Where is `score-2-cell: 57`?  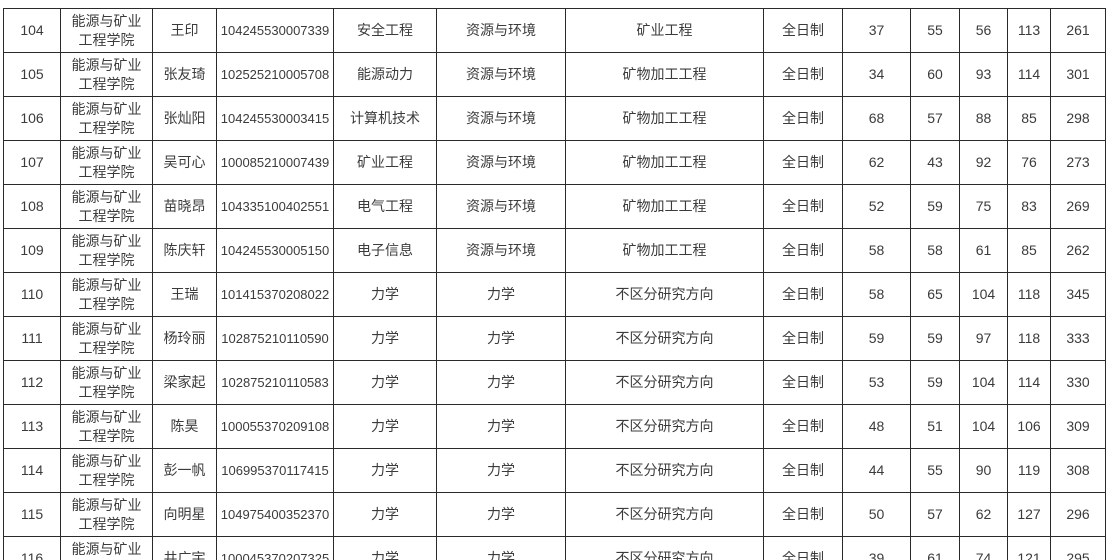 score-2-cell: 57 is located at coordinates (935, 514).